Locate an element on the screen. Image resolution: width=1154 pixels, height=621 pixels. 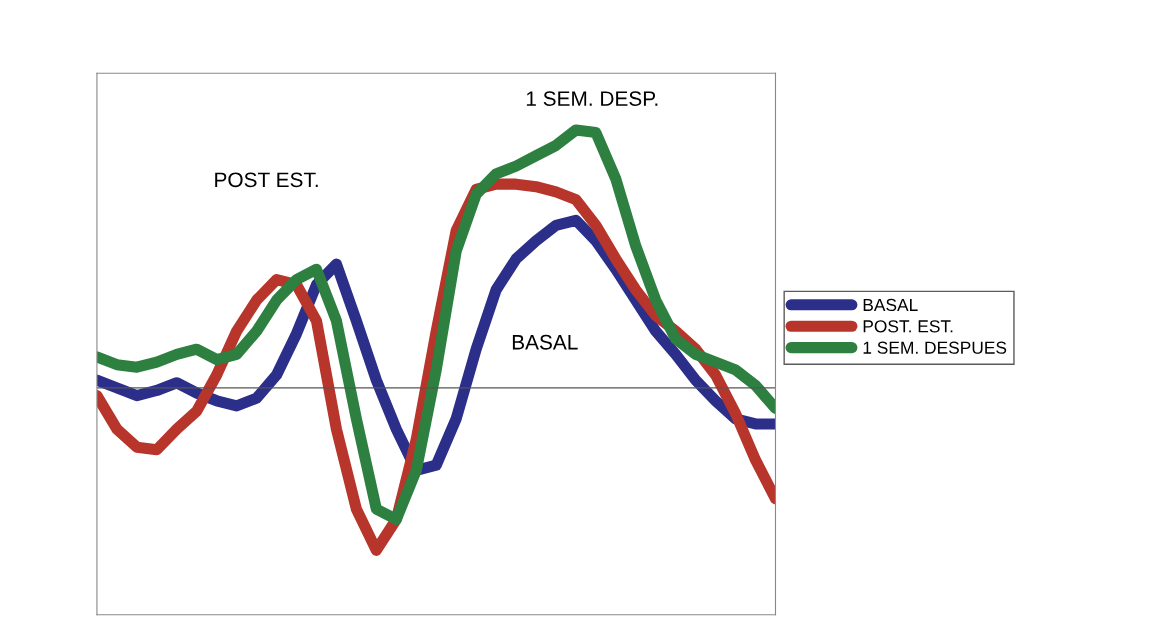
legend-label: 1 SEM. DESPUES is located at coordinates (935, 347).